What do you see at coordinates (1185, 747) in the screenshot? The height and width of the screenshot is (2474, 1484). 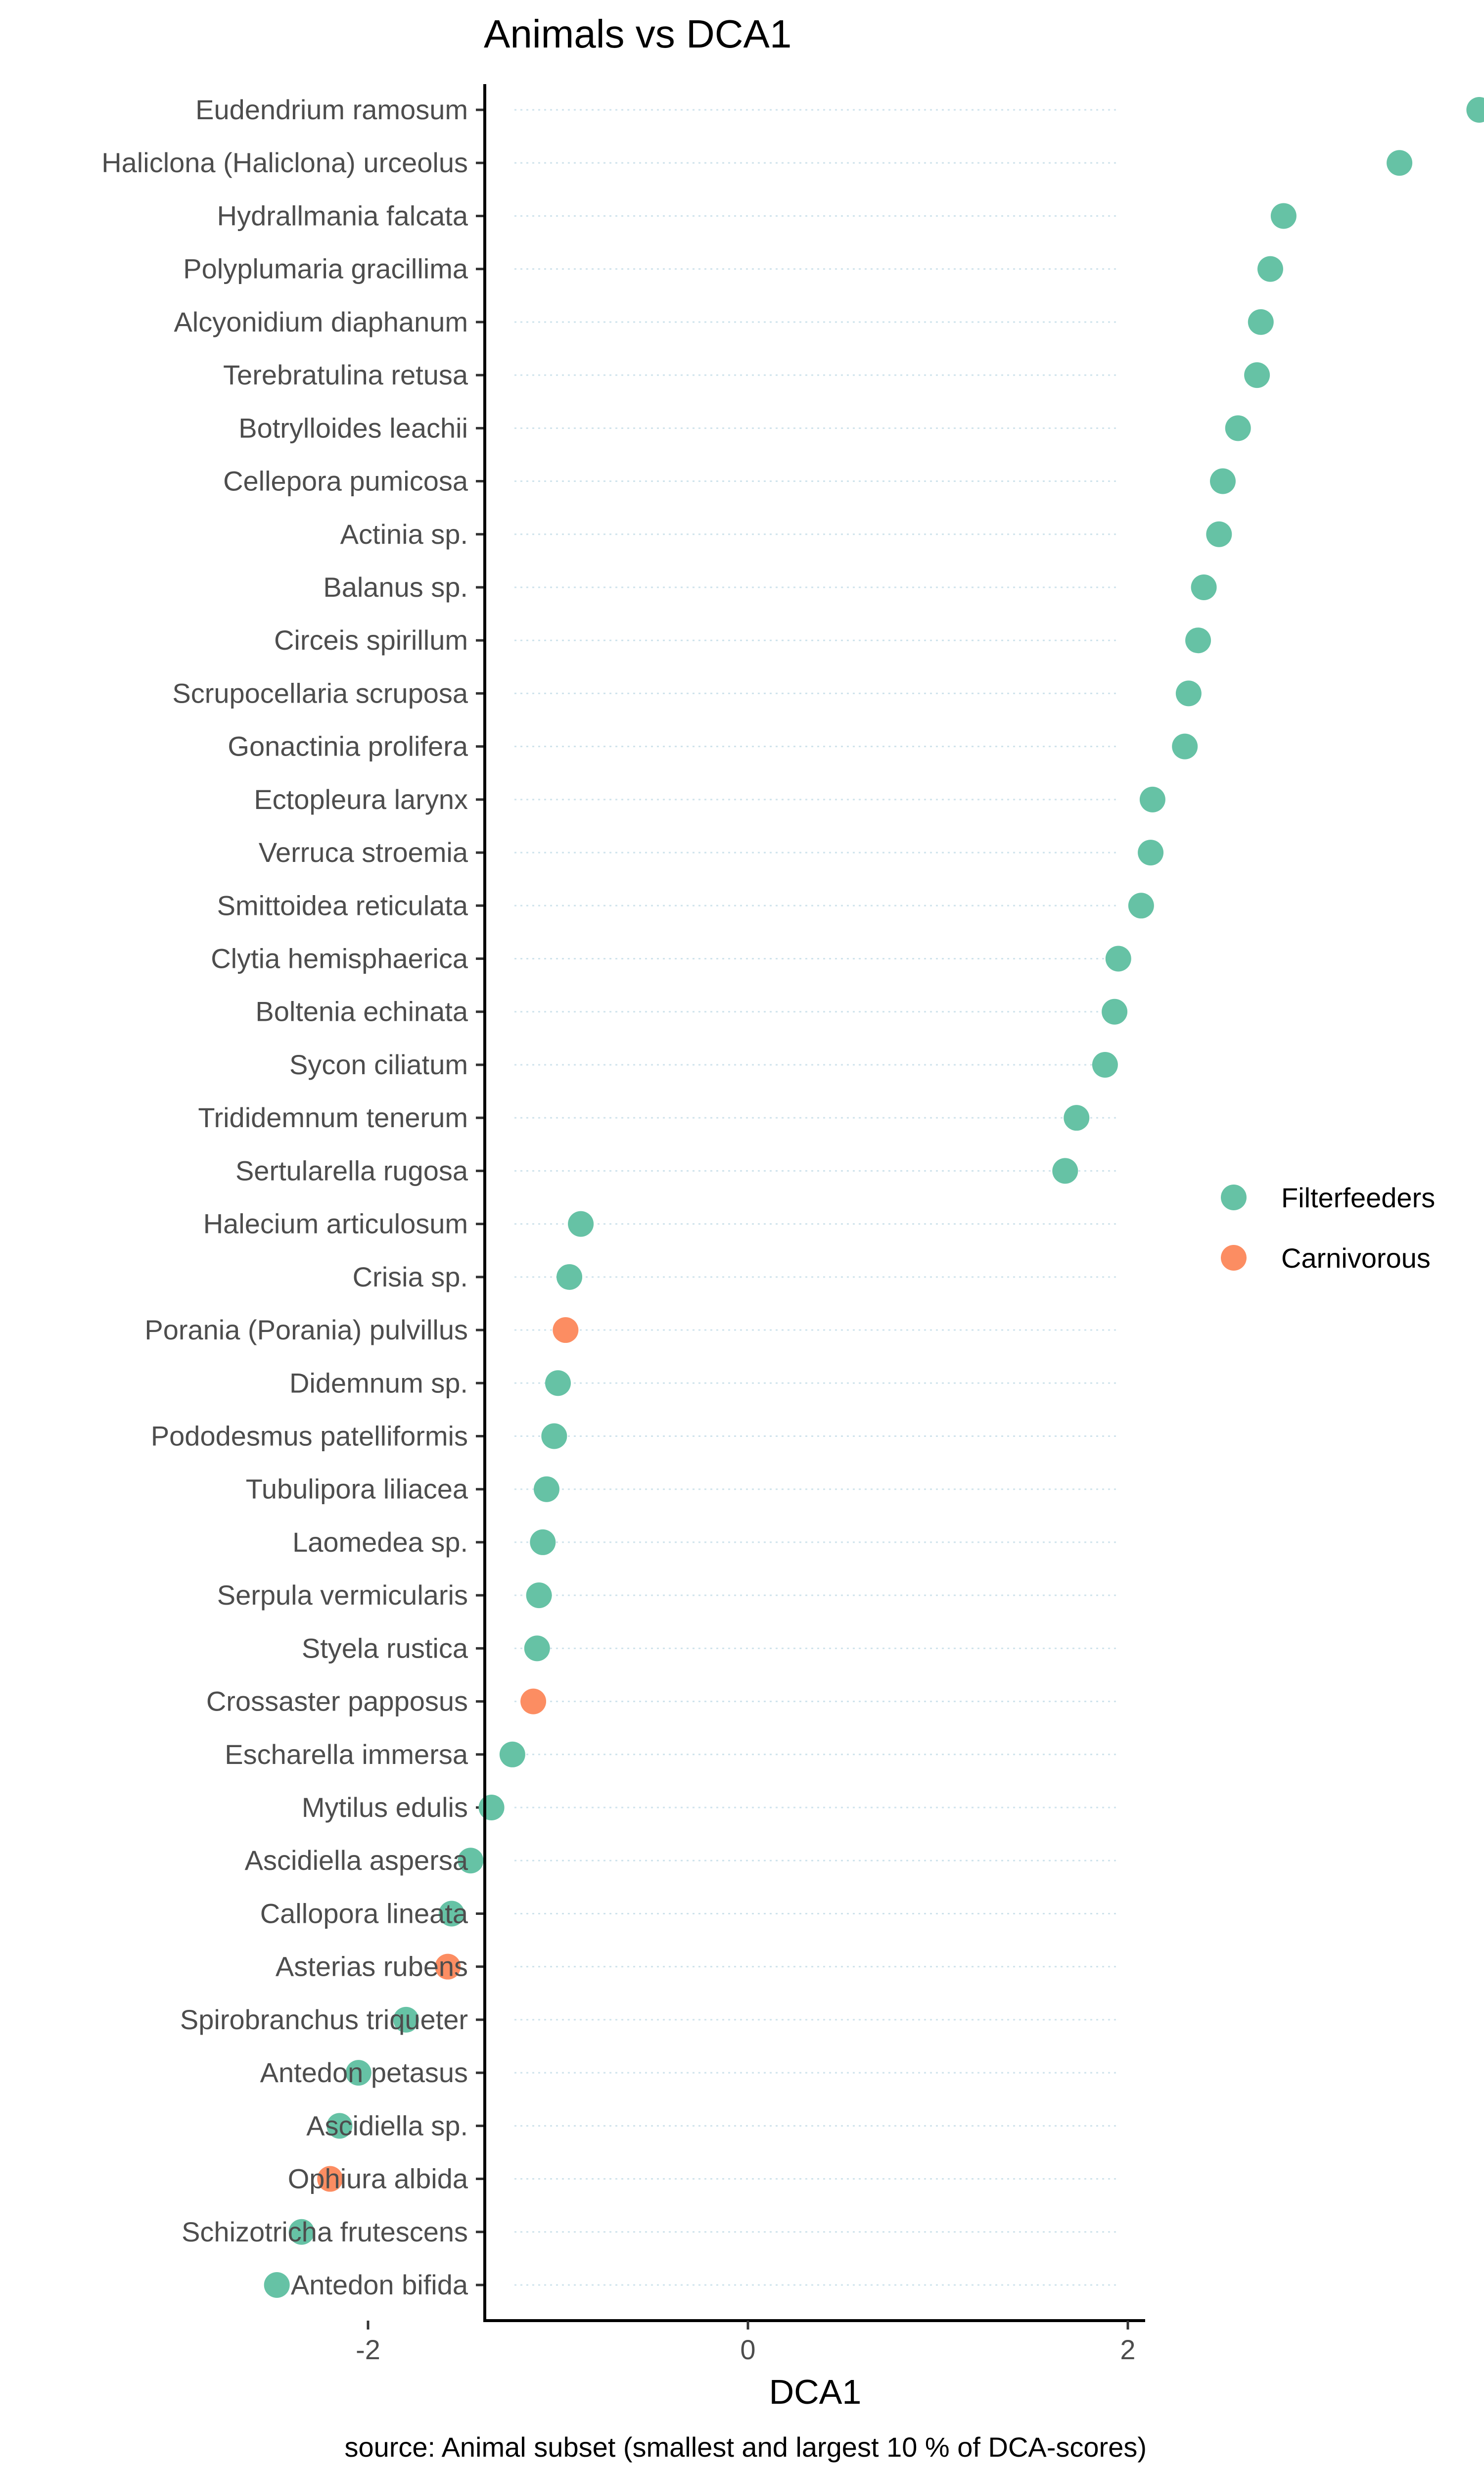 I see `point-gonactinia-prolifera` at bounding box center [1185, 747].